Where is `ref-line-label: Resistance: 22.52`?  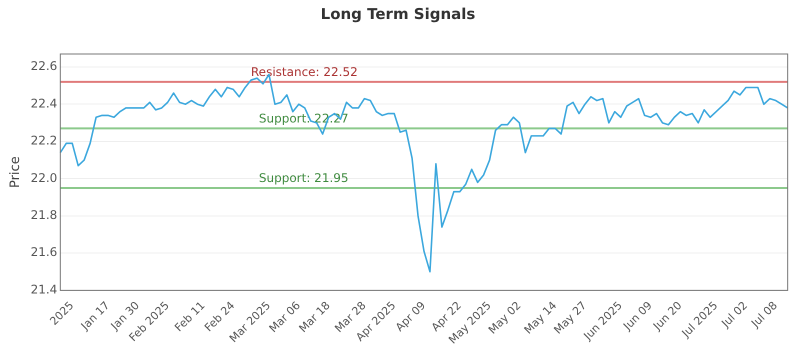
ref-line-label: Resistance: 22.52 is located at coordinates (304, 72).